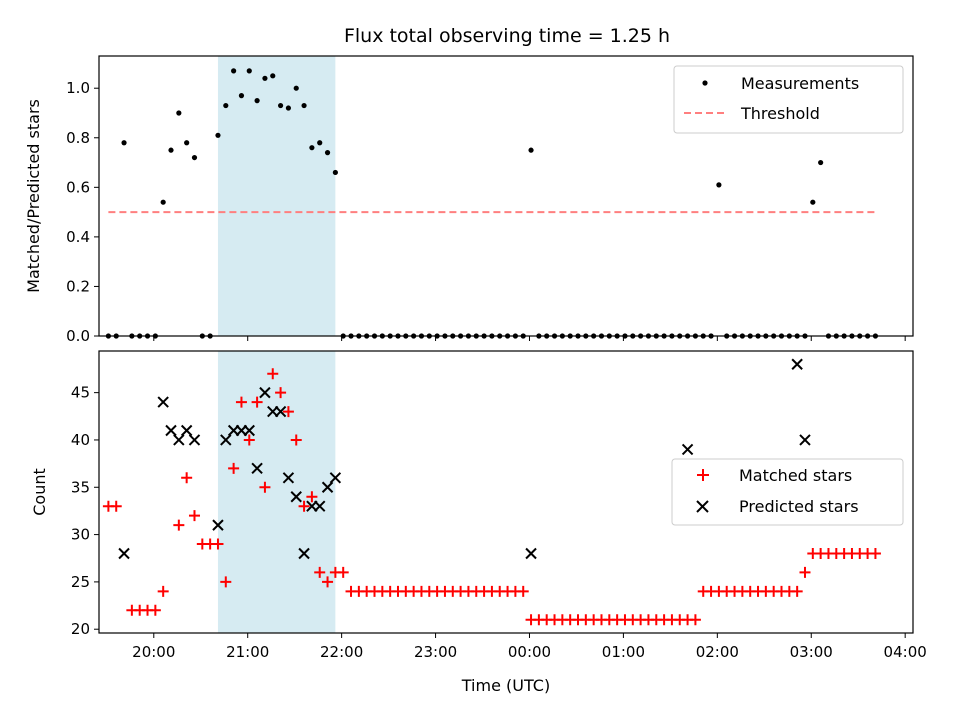 This screenshot has width=960, height=724. I want to click on bottom-y-tick-label: 40, so click(80, 440).